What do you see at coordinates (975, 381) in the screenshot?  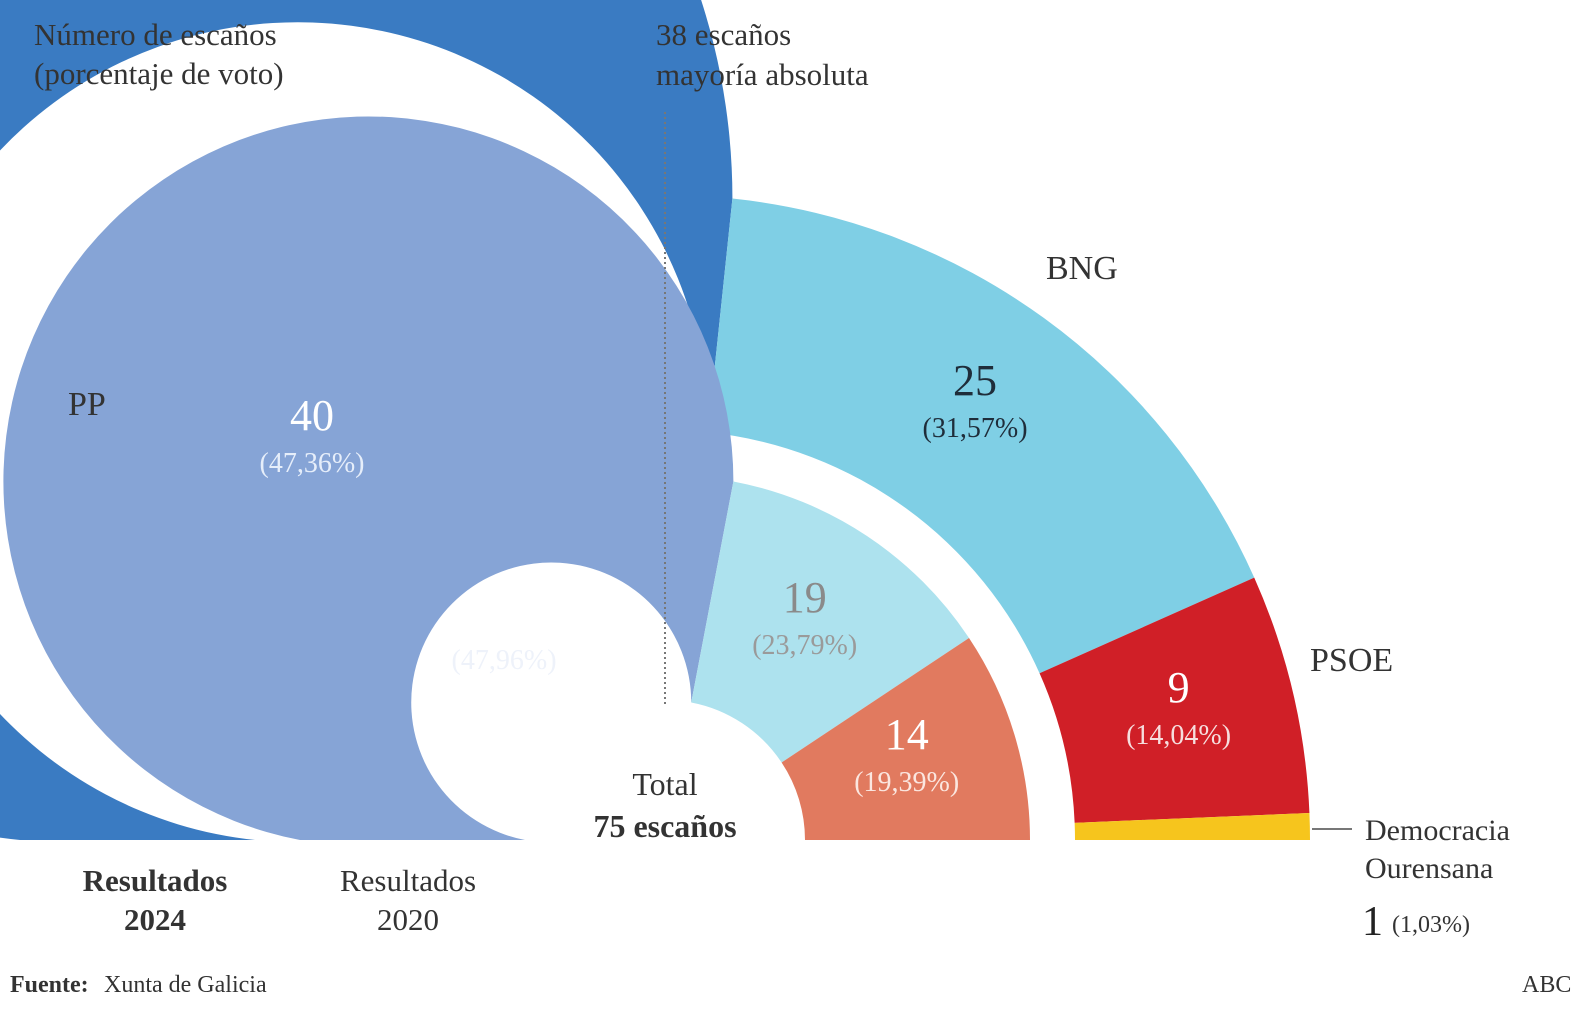 I see `seat-label: 25` at bounding box center [975, 381].